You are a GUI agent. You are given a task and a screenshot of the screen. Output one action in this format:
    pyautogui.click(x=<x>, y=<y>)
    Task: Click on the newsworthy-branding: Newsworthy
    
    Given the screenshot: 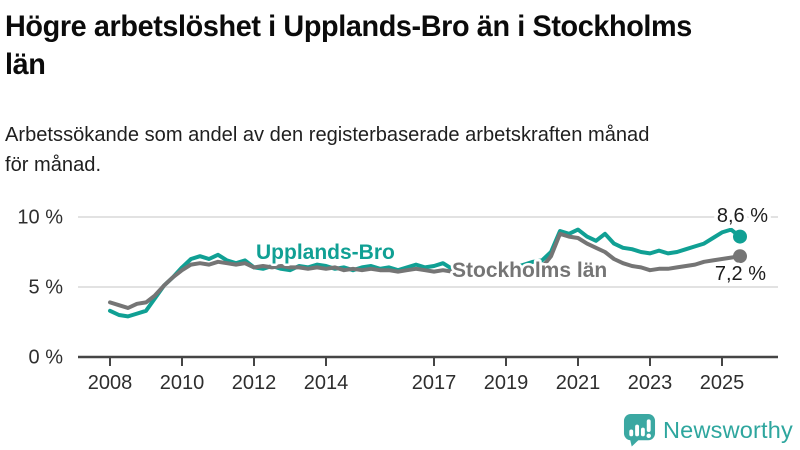 What is the action you would take?
    pyautogui.click(x=708, y=430)
    